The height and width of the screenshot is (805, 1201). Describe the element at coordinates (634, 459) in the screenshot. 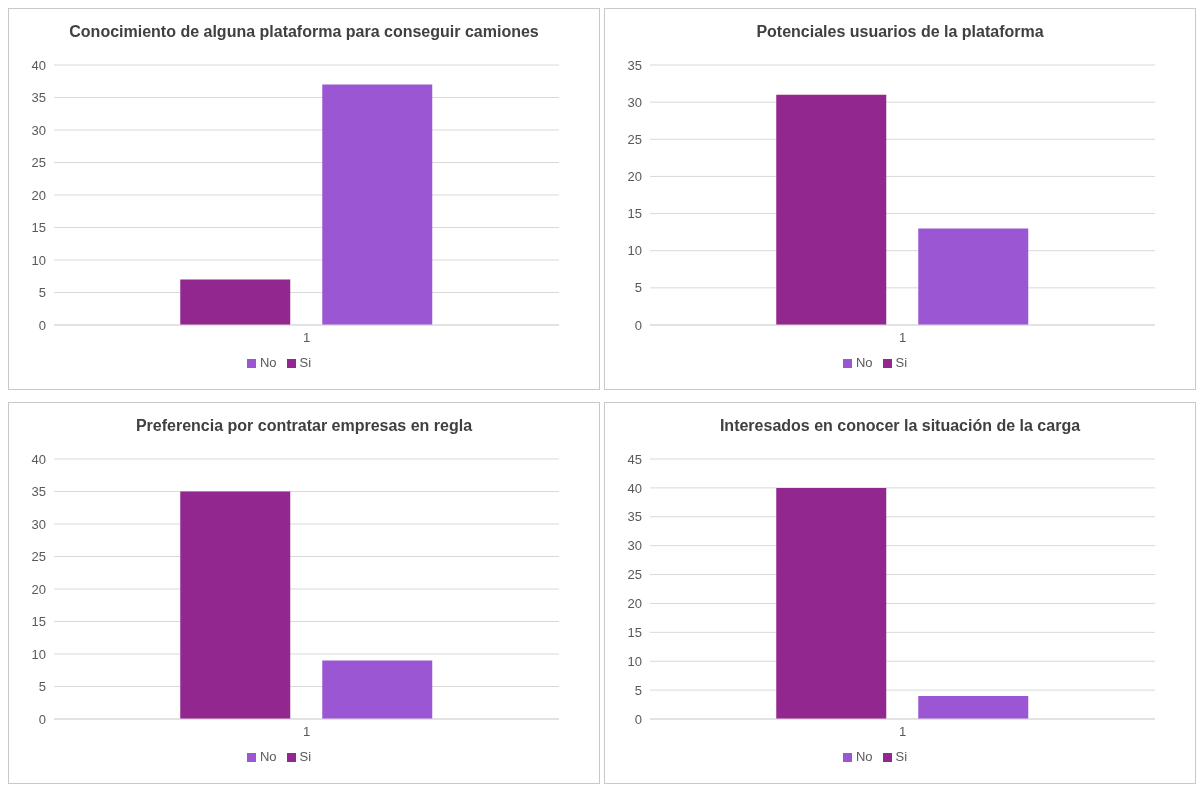

I see `y-tick-label: 45` at that location.